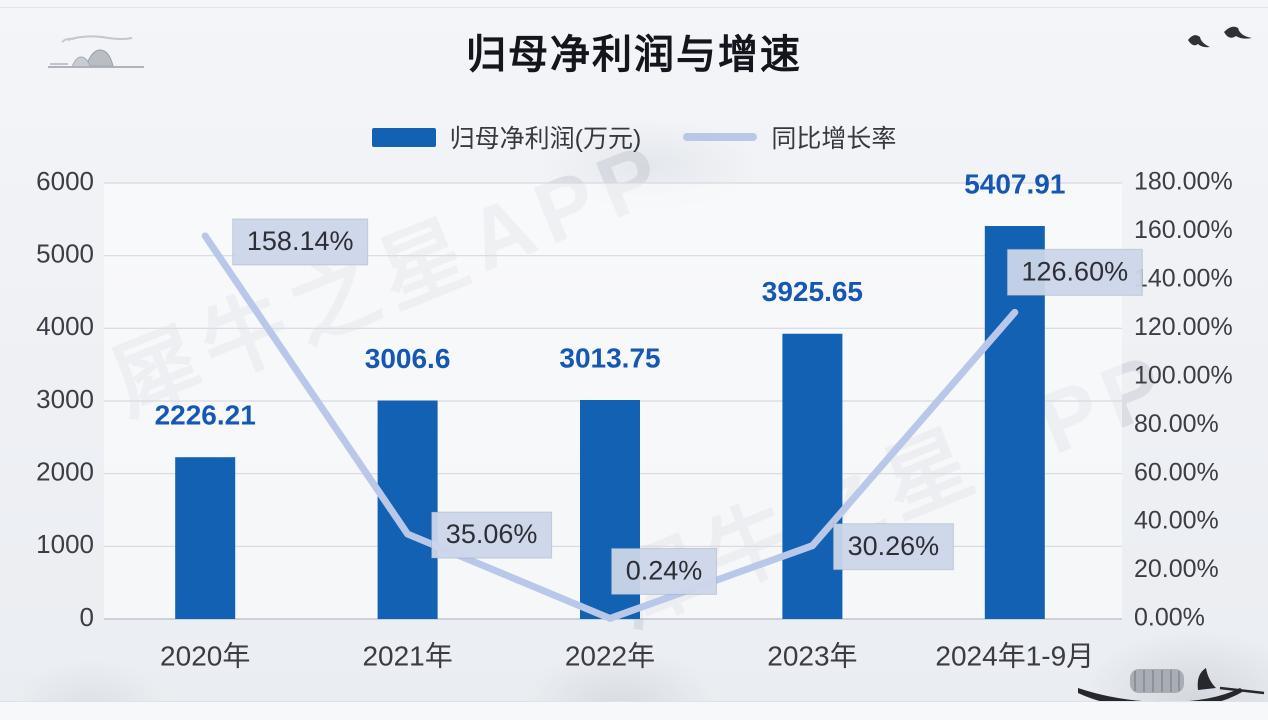 This screenshot has width=1268, height=720. I want to click on right-axis-tick-label: 20.00%, so click(1176, 569).